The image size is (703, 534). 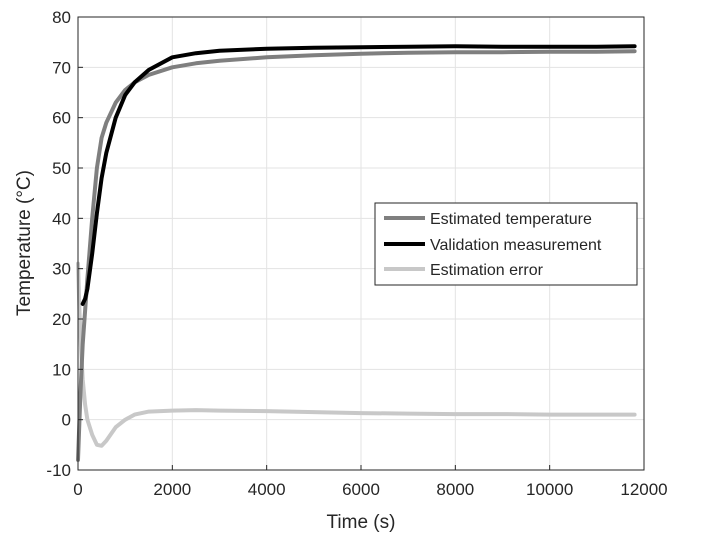 What do you see at coordinates (66, 420) in the screenshot?
I see `y-tick-label: 0` at bounding box center [66, 420].